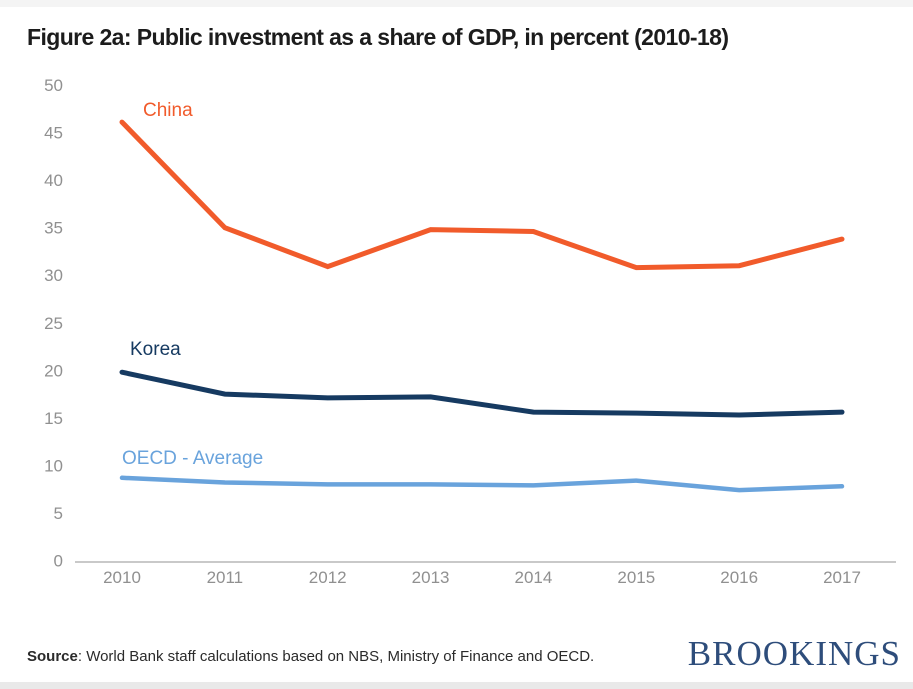 The image size is (913, 689). I want to click on y-tick-label: 50, so click(53, 85).